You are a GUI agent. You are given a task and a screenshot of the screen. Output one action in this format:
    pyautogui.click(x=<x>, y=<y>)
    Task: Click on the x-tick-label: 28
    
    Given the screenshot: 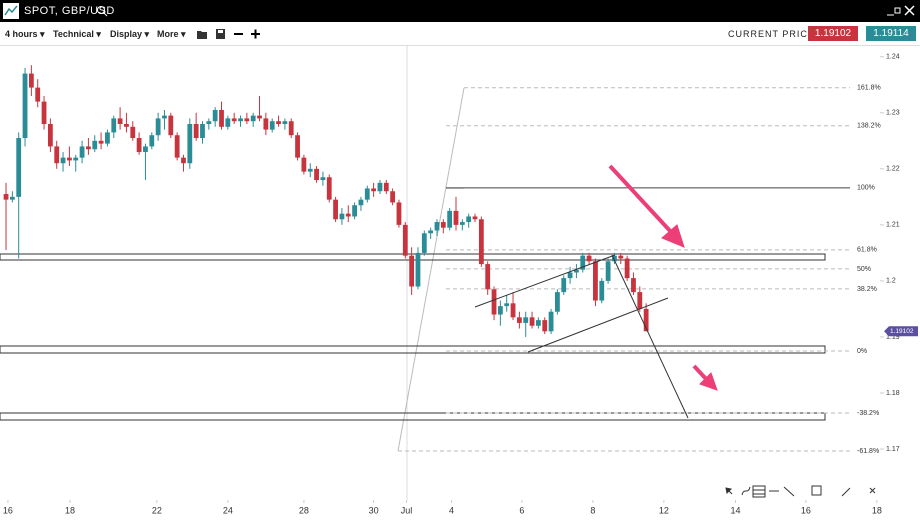 What is the action you would take?
    pyautogui.click(x=304, y=510)
    